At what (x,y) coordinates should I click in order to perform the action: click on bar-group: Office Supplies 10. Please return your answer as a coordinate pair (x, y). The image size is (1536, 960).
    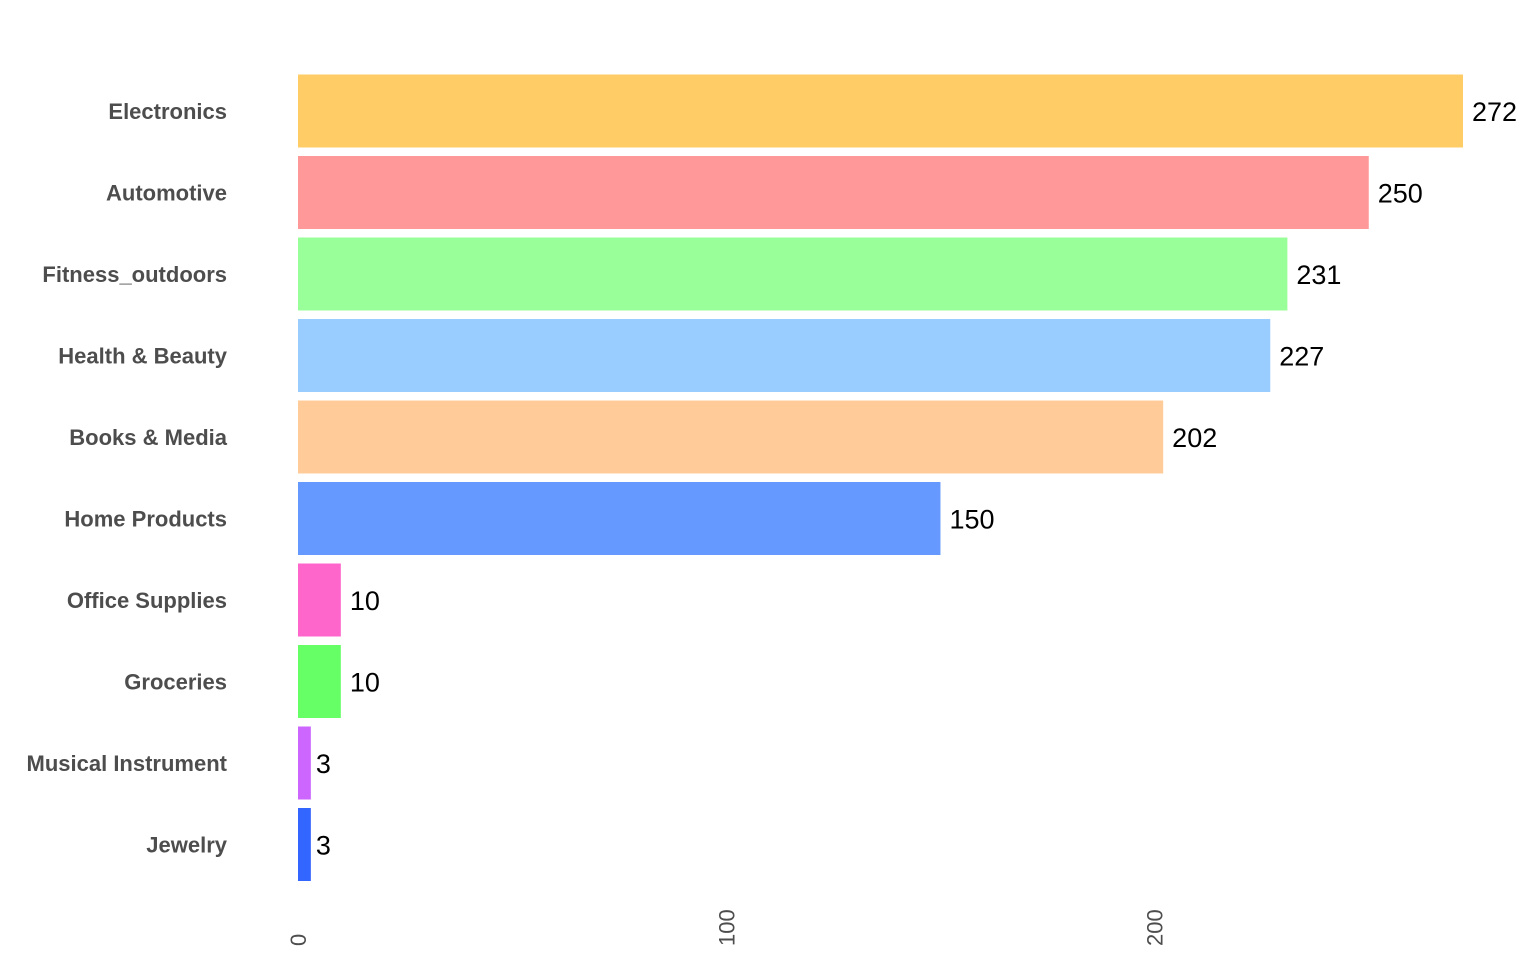
    Looking at the image, I should click on (223, 600).